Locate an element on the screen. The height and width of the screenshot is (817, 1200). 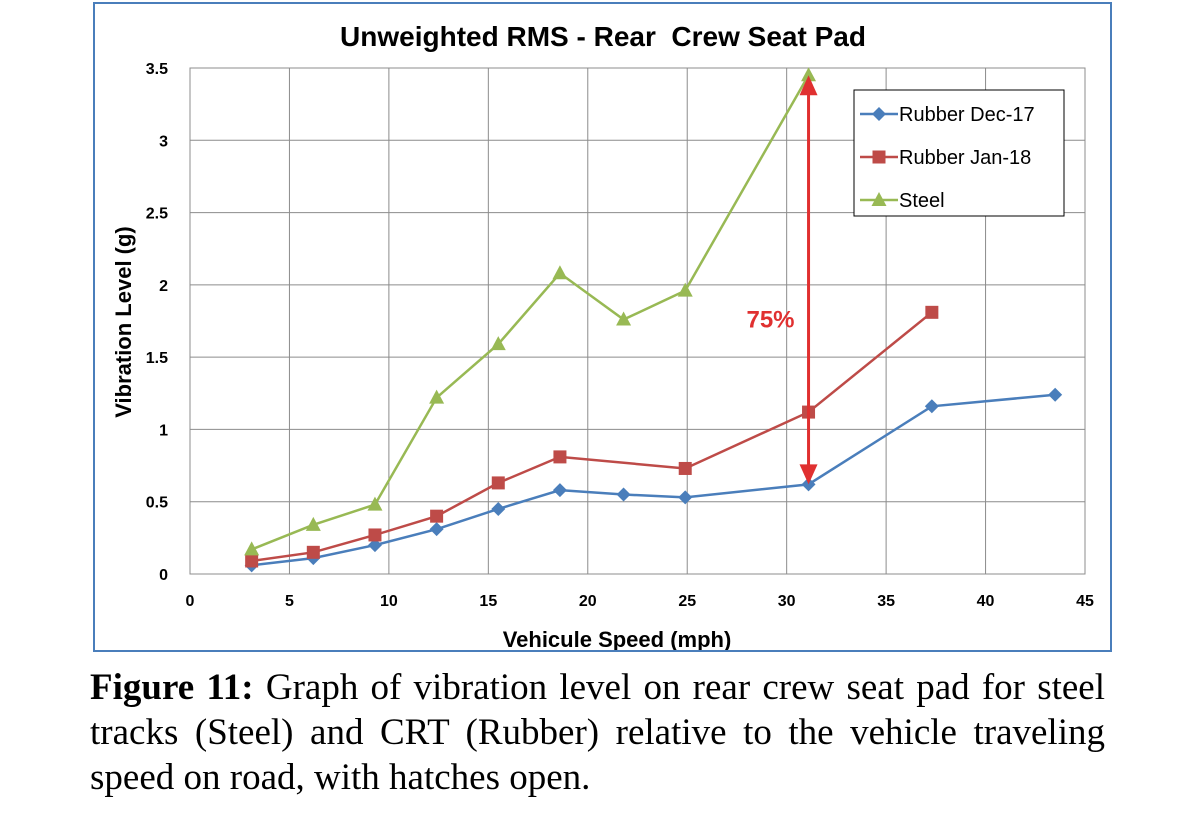
legend-entry: Rubber Jan-18 is located at coordinates (945, 158).